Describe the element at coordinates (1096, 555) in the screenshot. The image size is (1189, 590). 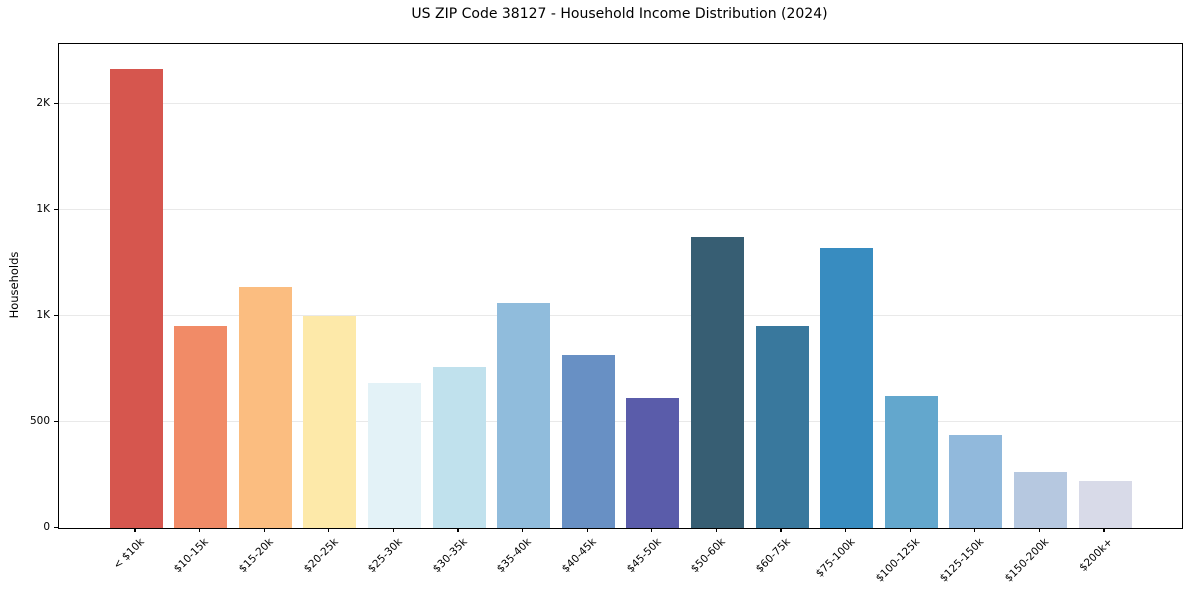
I see `x-tick-label: $200k+` at that location.